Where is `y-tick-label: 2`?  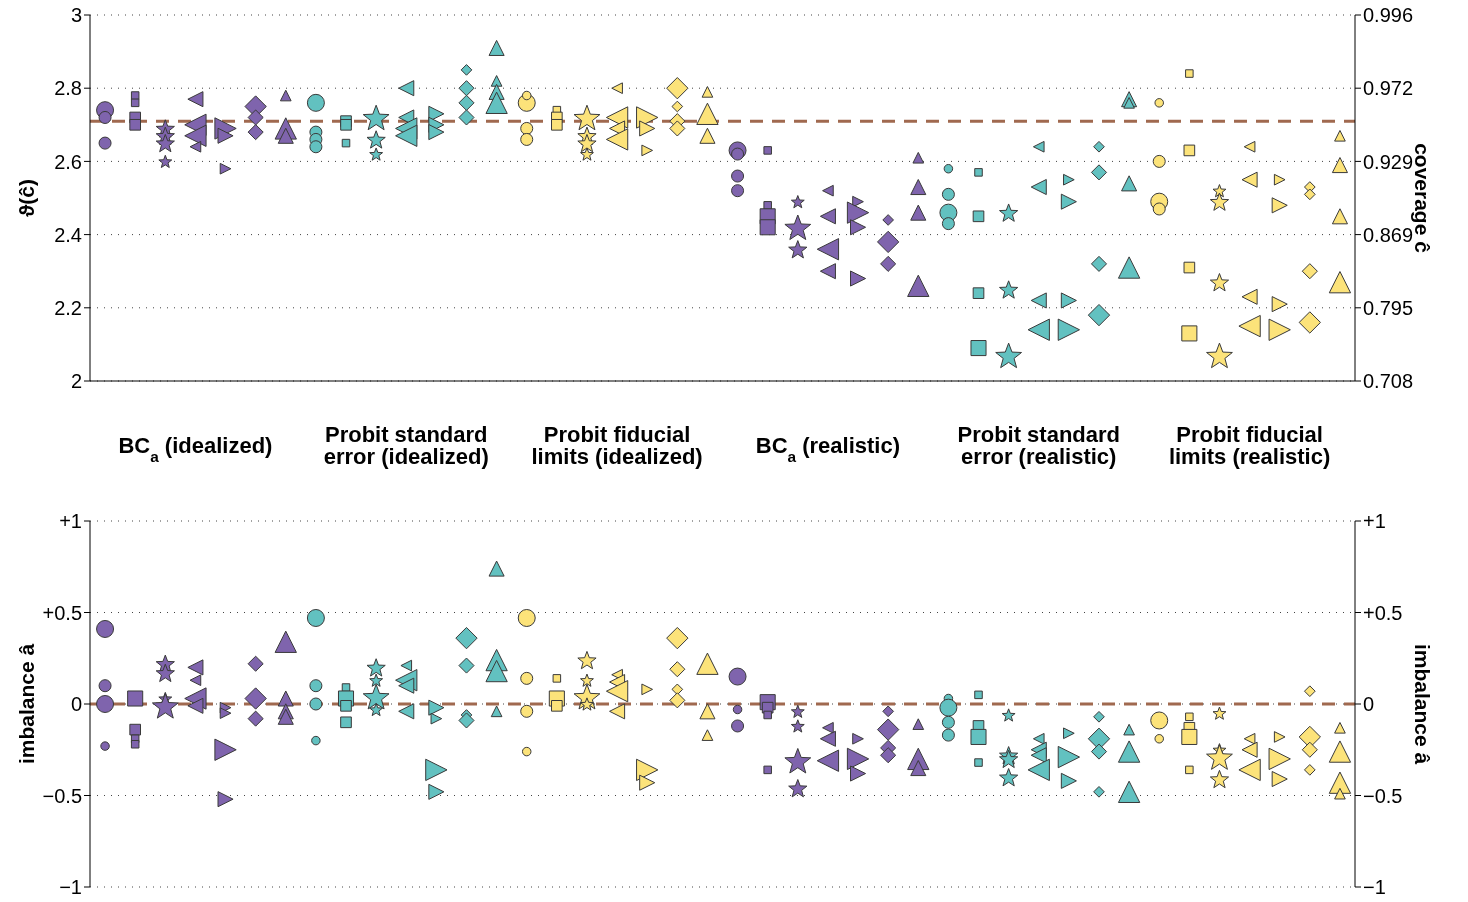
y-tick-label: 2 is located at coordinates (76, 381).